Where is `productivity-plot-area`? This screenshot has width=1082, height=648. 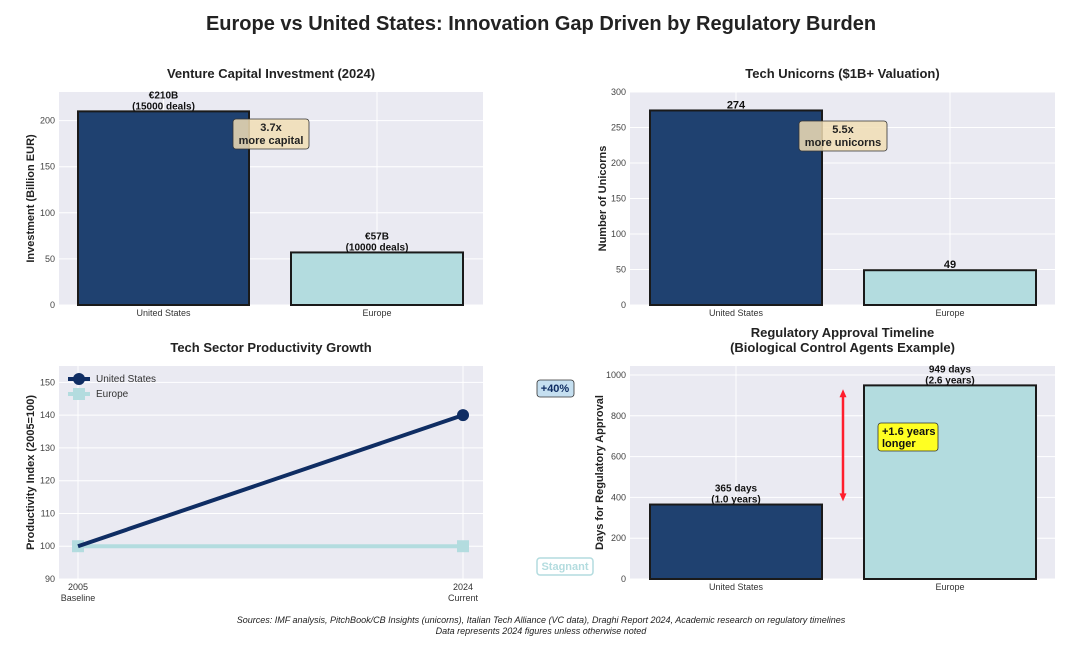 productivity-plot-area is located at coordinates (271, 472).